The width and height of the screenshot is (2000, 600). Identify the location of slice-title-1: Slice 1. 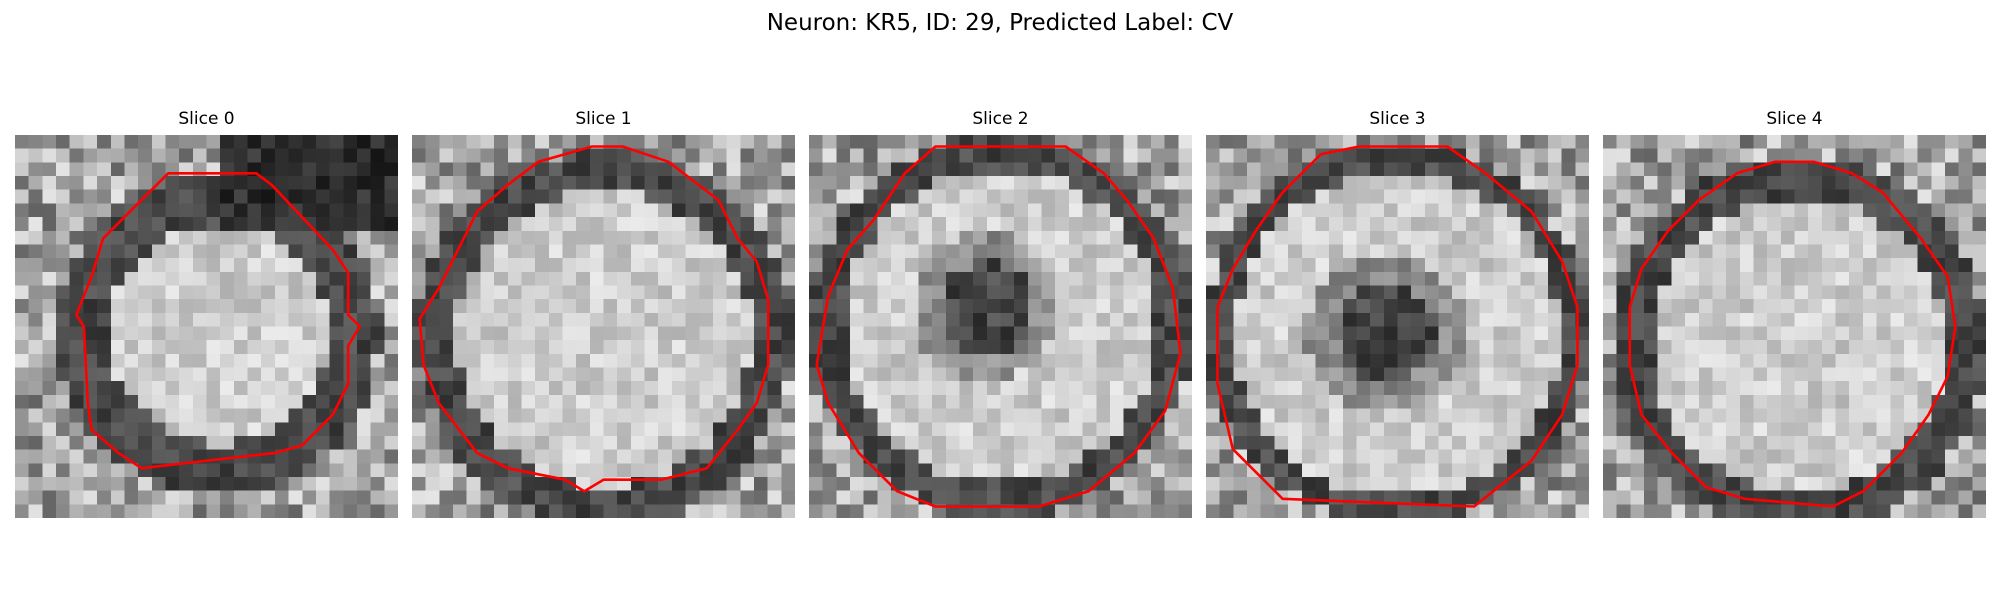
(603, 119).